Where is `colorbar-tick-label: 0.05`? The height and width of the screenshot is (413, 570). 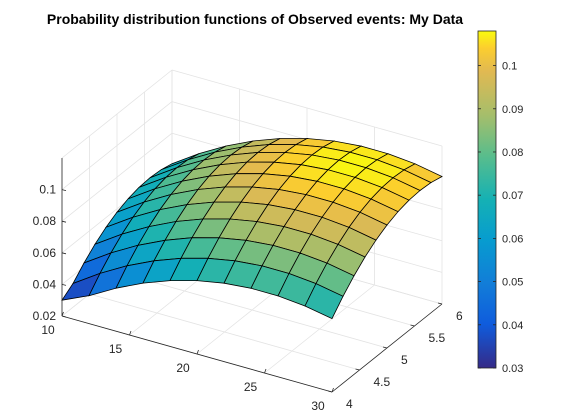 colorbar-tick-label: 0.05 is located at coordinates (512, 283).